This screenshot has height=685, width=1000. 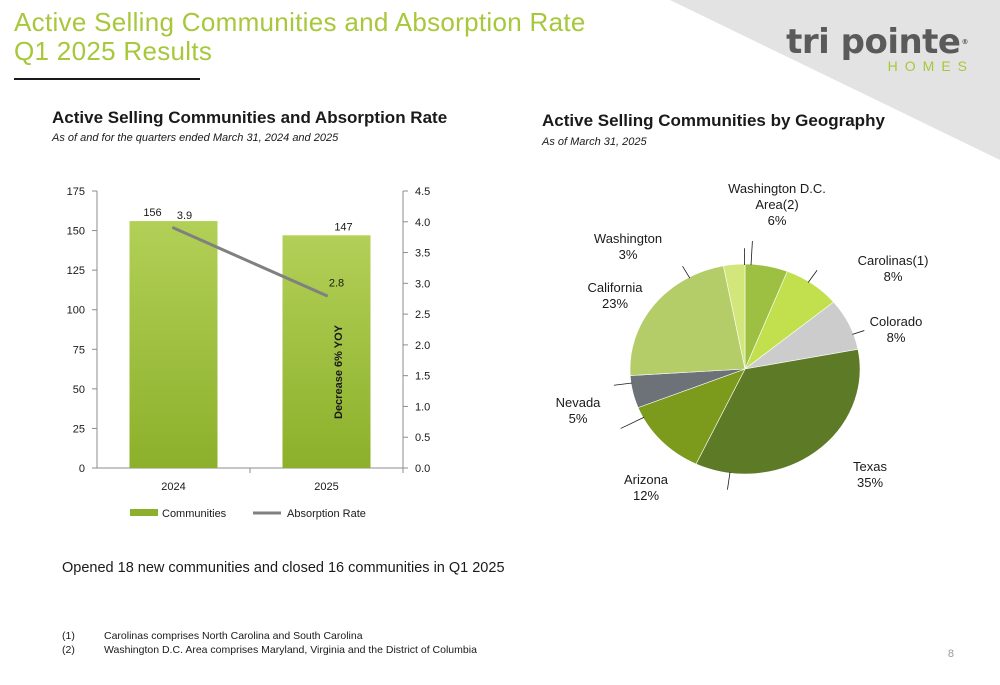 What do you see at coordinates (422, 438) in the screenshot?
I see `right-tick-label: 0.5` at bounding box center [422, 438].